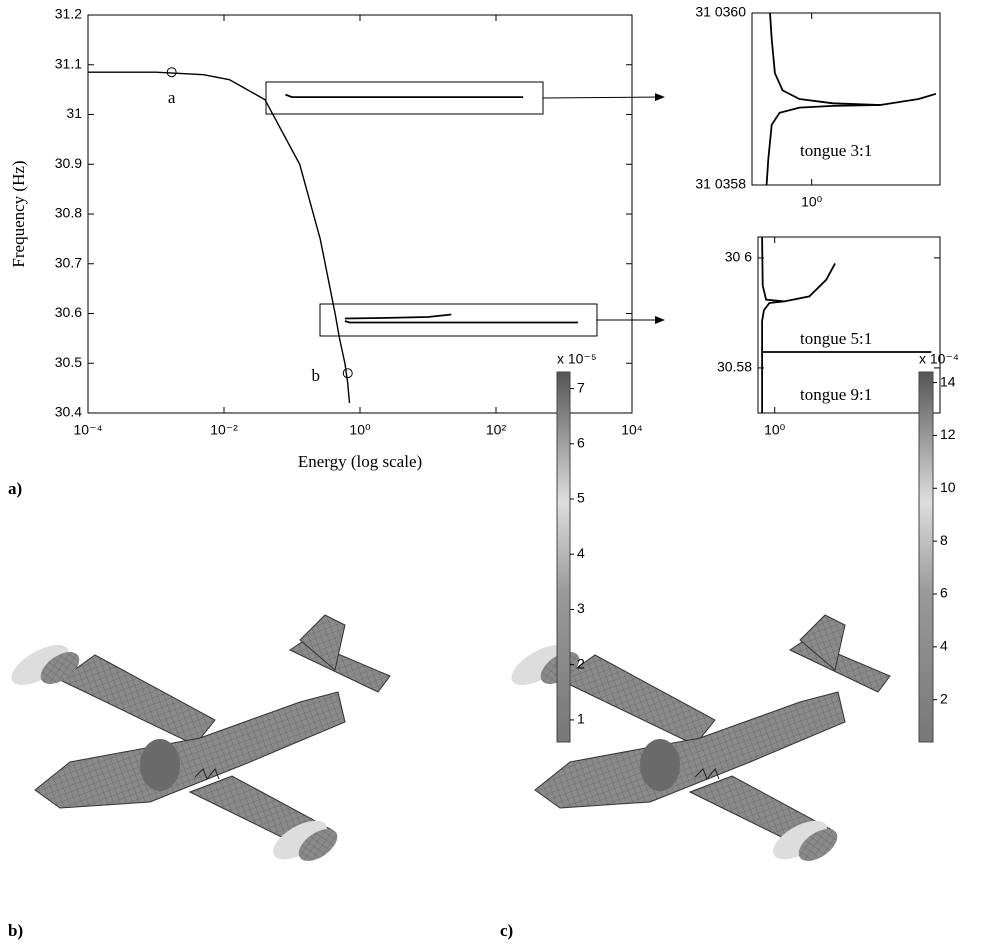 The width and height of the screenshot is (981, 944). Describe the element at coordinates (496, 430) in the screenshot. I see `x-tick-label: 10²` at that location.